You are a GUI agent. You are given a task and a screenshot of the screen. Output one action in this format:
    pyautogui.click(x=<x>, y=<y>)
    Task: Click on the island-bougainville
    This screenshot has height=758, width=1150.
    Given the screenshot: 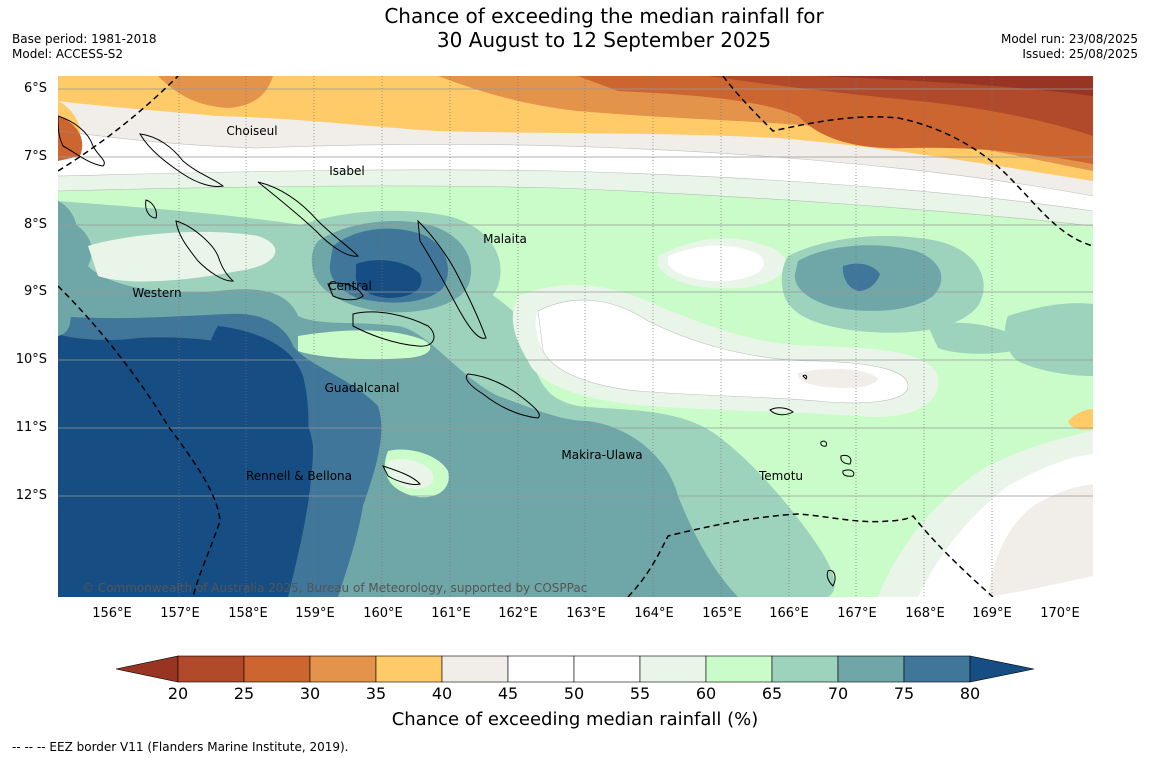 What is the action you would take?
    pyautogui.click(x=81, y=141)
    